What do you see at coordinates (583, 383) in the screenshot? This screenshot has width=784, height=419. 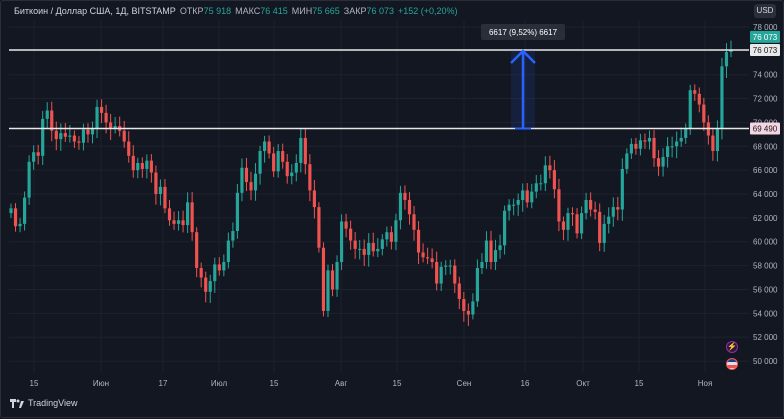 I see `x-tick-label: Окт` at bounding box center [583, 383].